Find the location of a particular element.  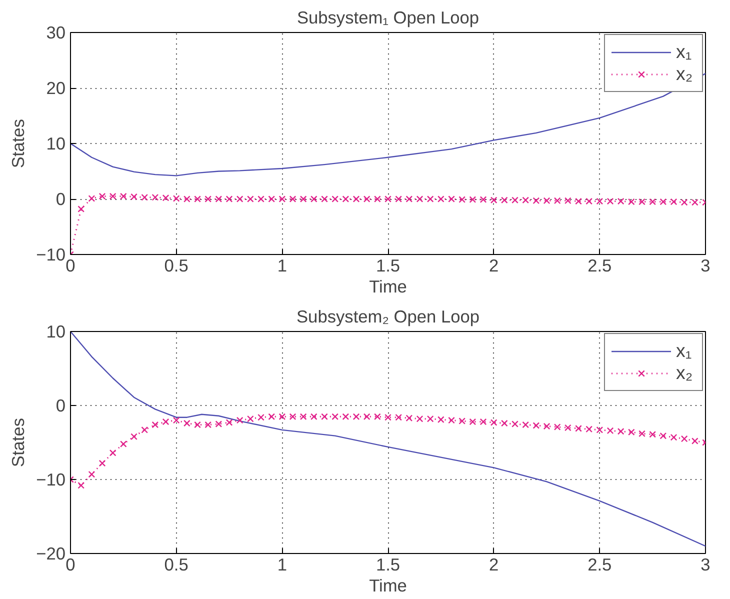

y-tick-label: 30 is located at coordinates (56, 32).